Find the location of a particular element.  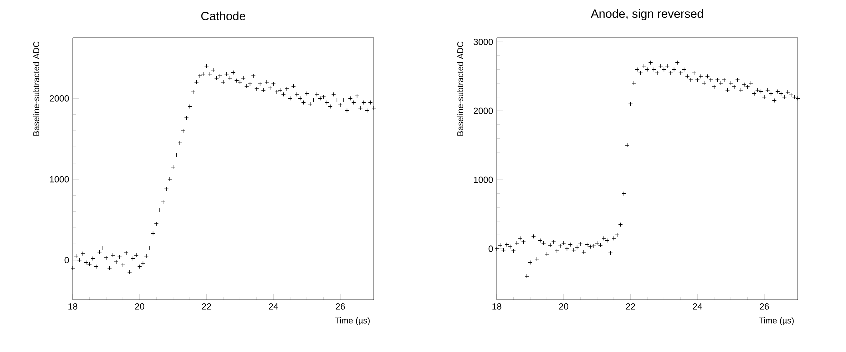

y-tick-label: 3000 is located at coordinates (484, 42).